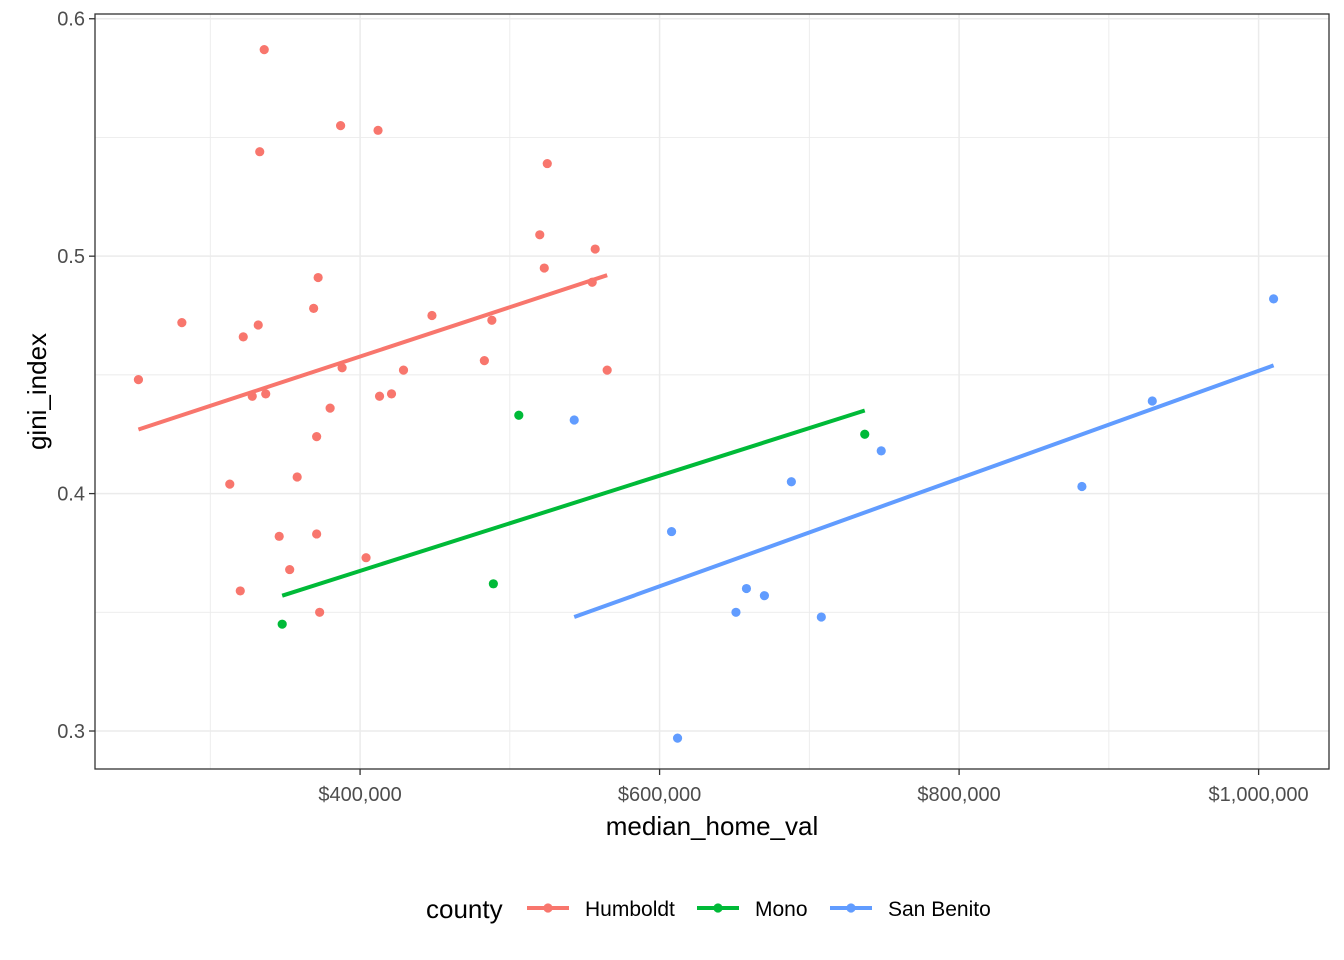  Describe the element at coordinates (924, 491) in the screenshot. I see `fit-line-san-benito` at that location.